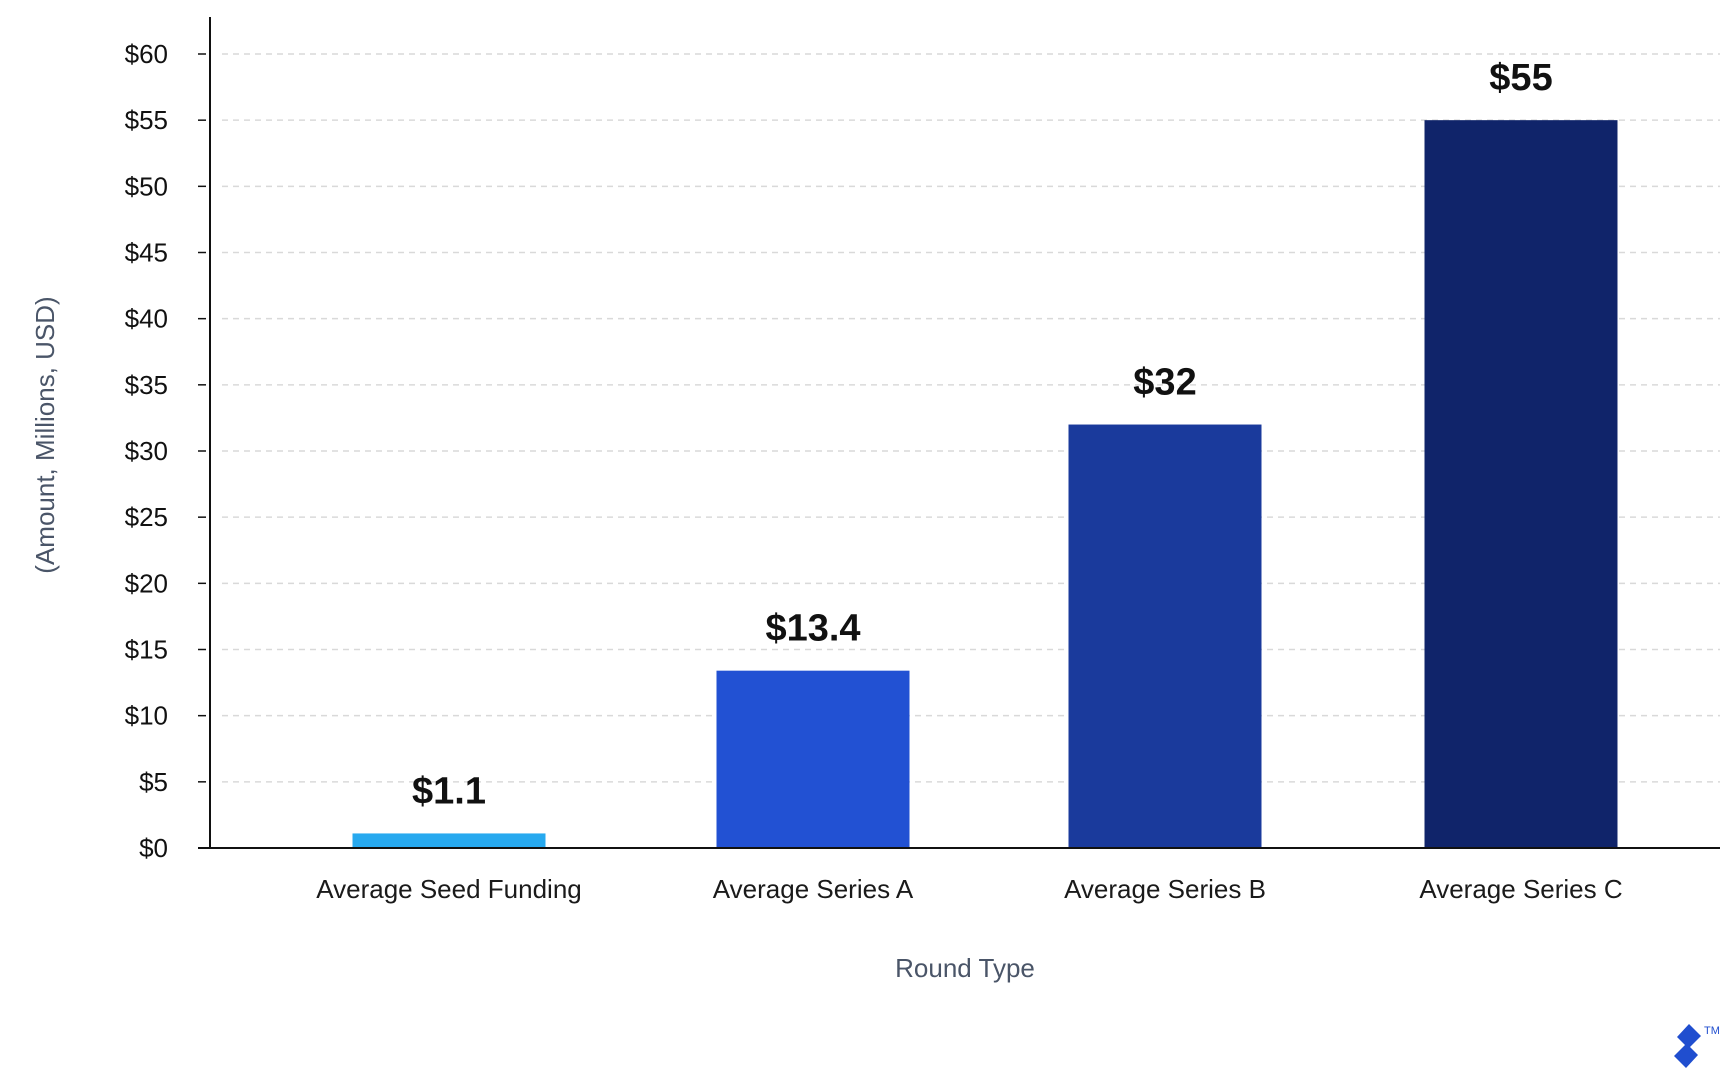  Describe the element at coordinates (45, 434) in the screenshot. I see `y-axis-title: (Amount, Millions, USD)` at that location.